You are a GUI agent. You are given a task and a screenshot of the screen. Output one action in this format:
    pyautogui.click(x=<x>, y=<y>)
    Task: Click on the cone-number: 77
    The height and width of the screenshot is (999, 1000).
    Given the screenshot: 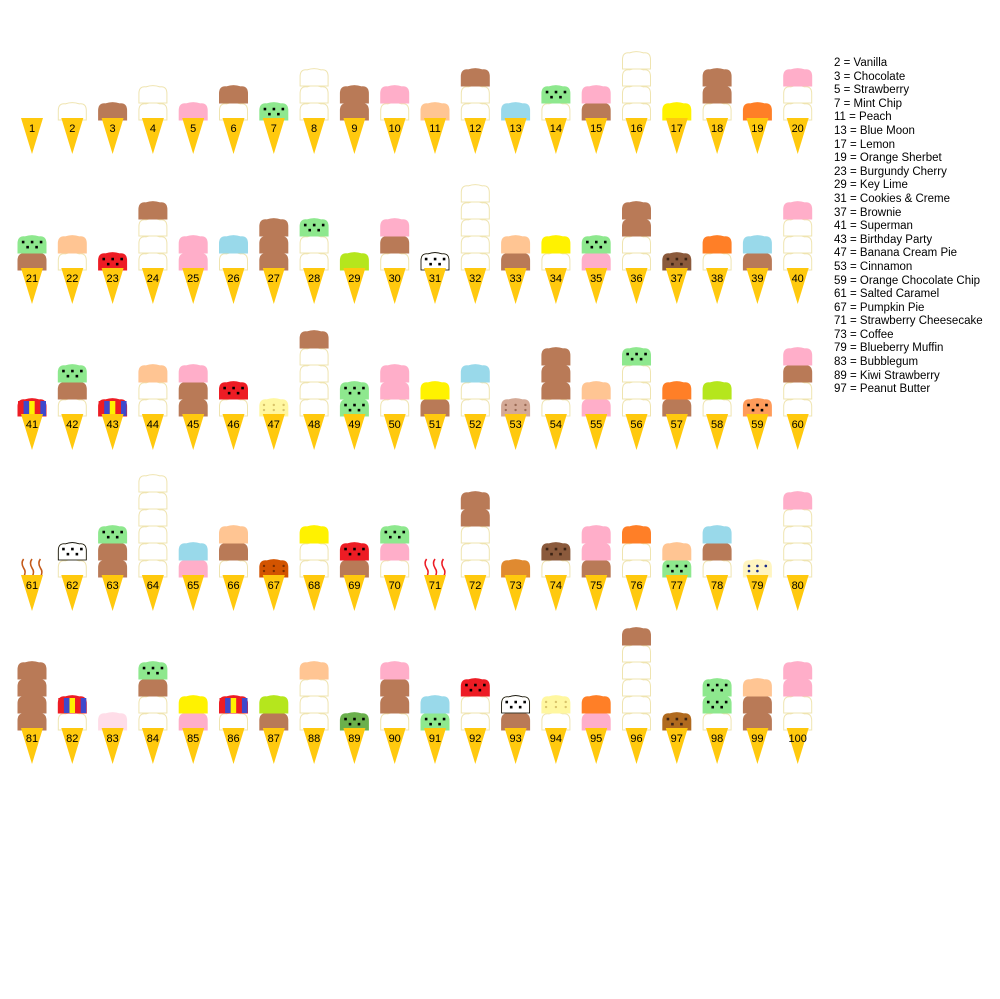 What is the action you would take?
    pyautogui.click(x=677, y=586)
    